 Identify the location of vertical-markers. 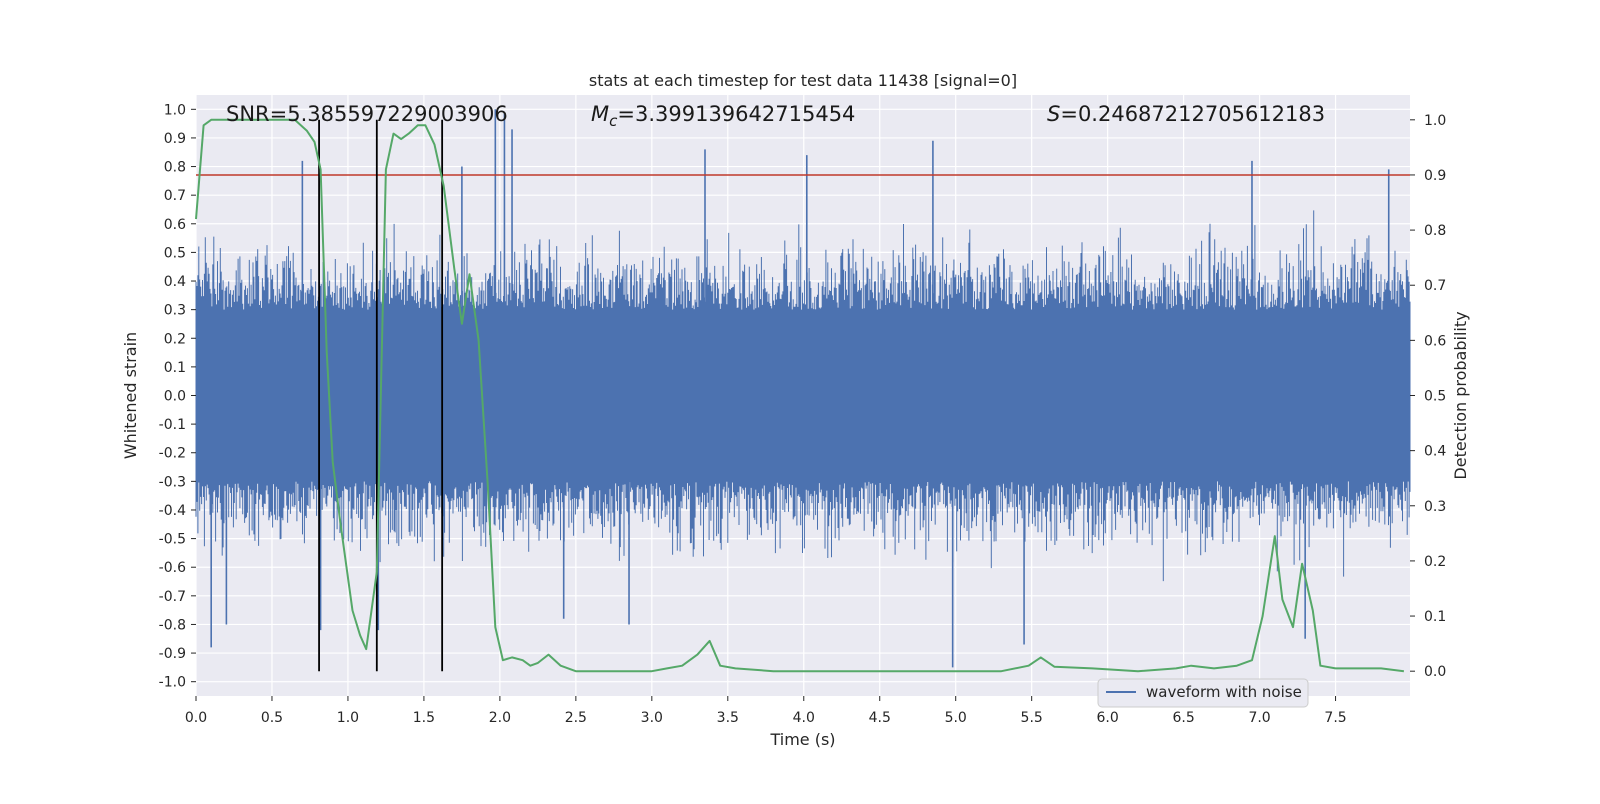
(381, 395).